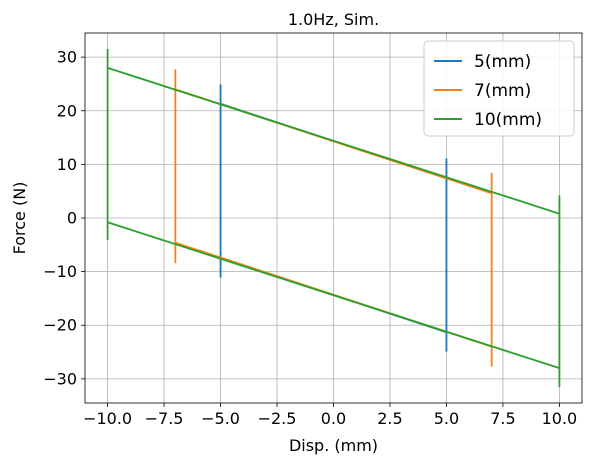  What do you see at coordinates (60, 325) in the screenshot?
I see `y-tick-label: −20` at bounding box center [60, 325].